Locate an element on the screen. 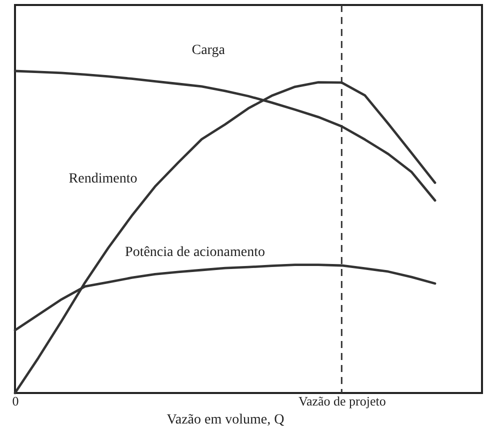  series-label: Potência de acionamento is located at coordinates (195, 252).